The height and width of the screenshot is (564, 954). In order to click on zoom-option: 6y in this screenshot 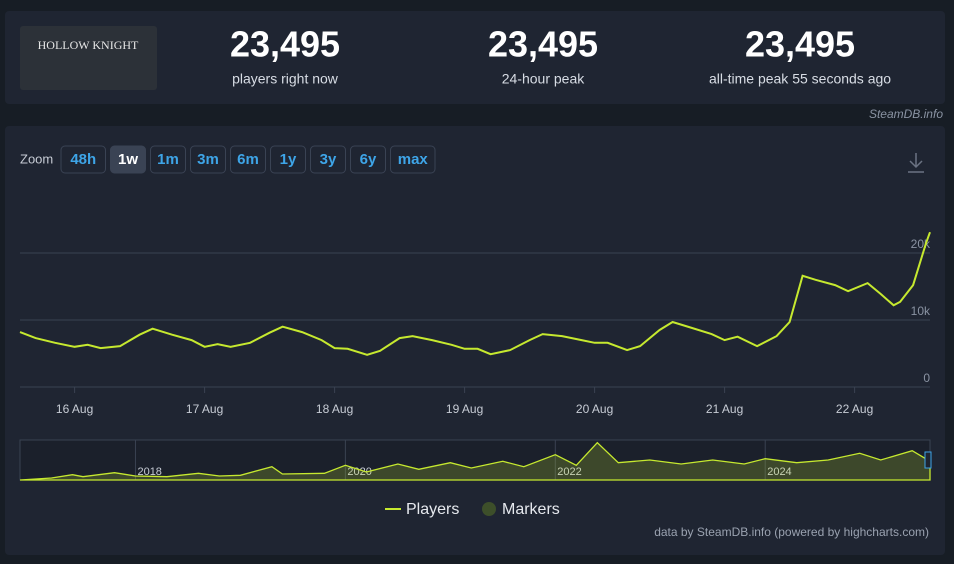, I will do `click(368, 159)`.